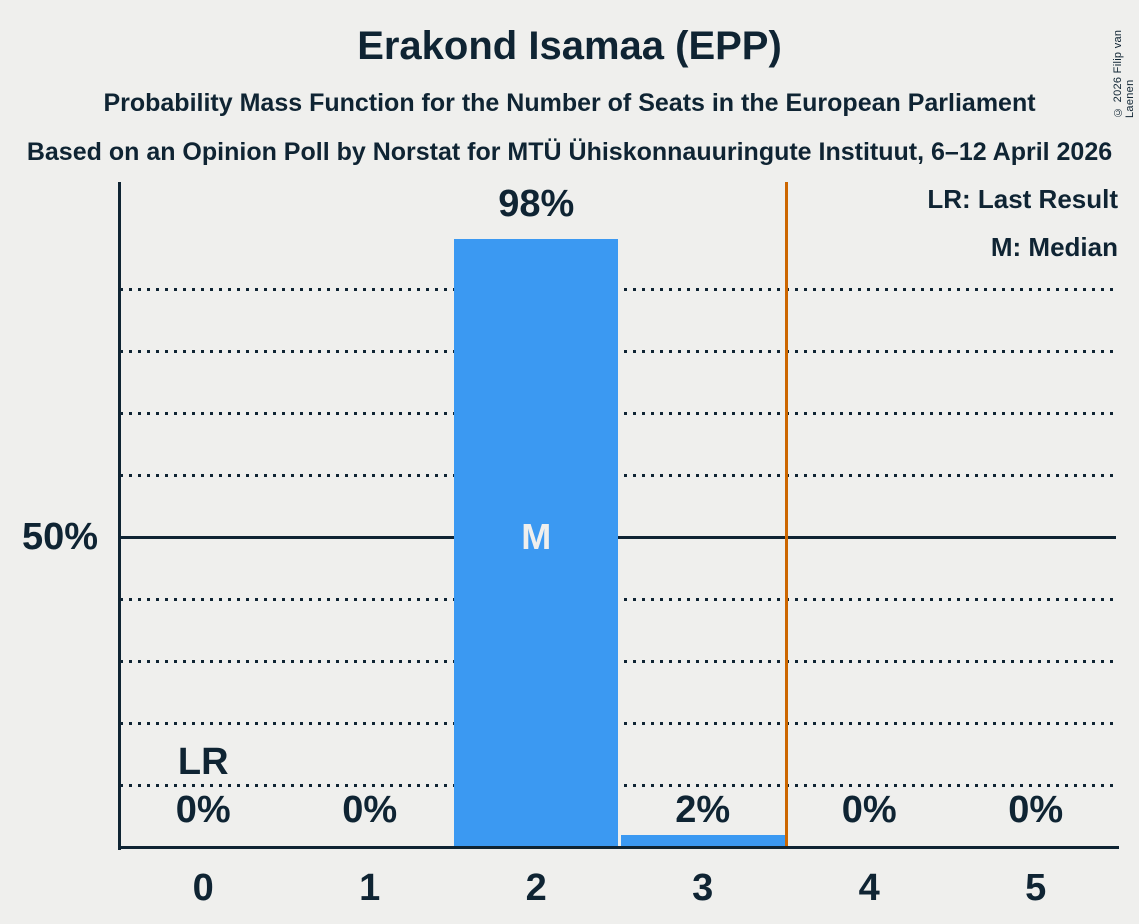 This screenshot has width=1139, height=924. Describe the element at coordinates (619, 889) in the screenshot. I see `x-axis-labels: 0 1 2 3 4 5` at that location.